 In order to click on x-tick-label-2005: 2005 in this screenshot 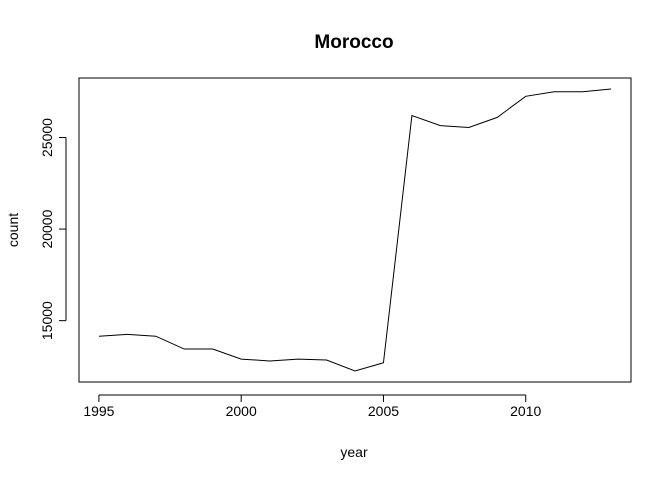, I will do `click(383, 411)`.